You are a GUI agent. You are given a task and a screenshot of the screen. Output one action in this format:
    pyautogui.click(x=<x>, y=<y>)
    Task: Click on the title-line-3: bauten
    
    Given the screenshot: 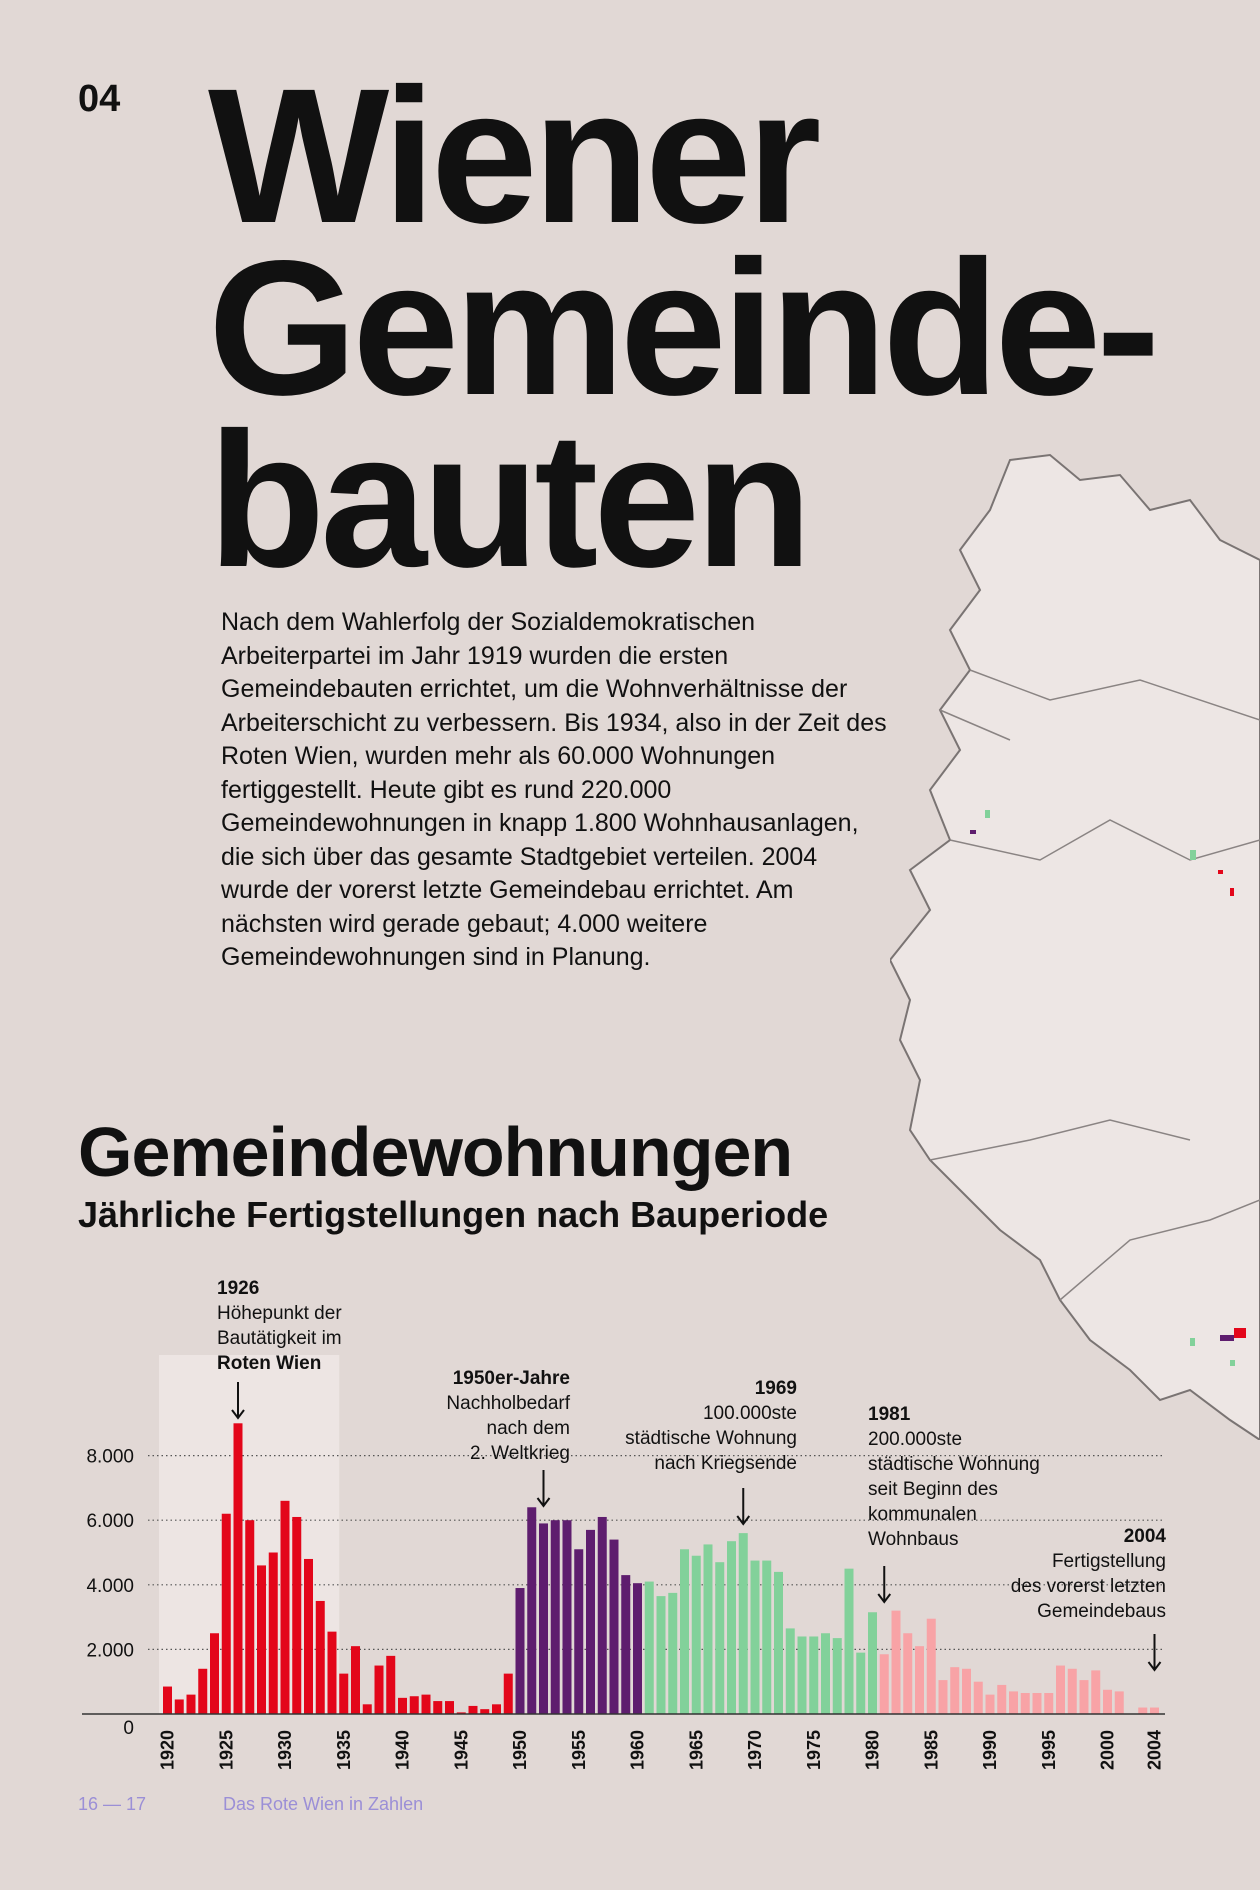 What is the action you would take?
    pyautogui.click(x=510, y=499)
    